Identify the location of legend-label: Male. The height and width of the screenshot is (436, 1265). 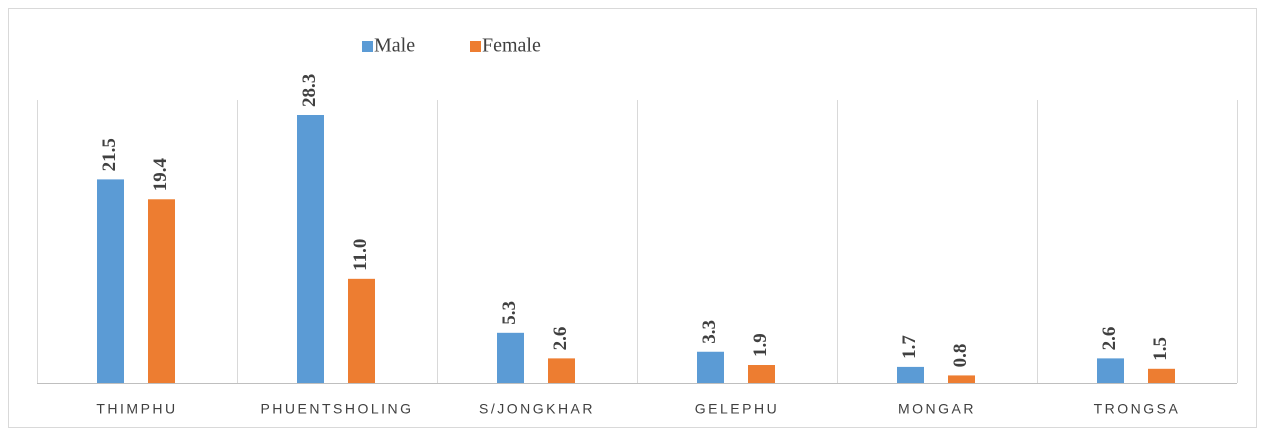
(394, 46).